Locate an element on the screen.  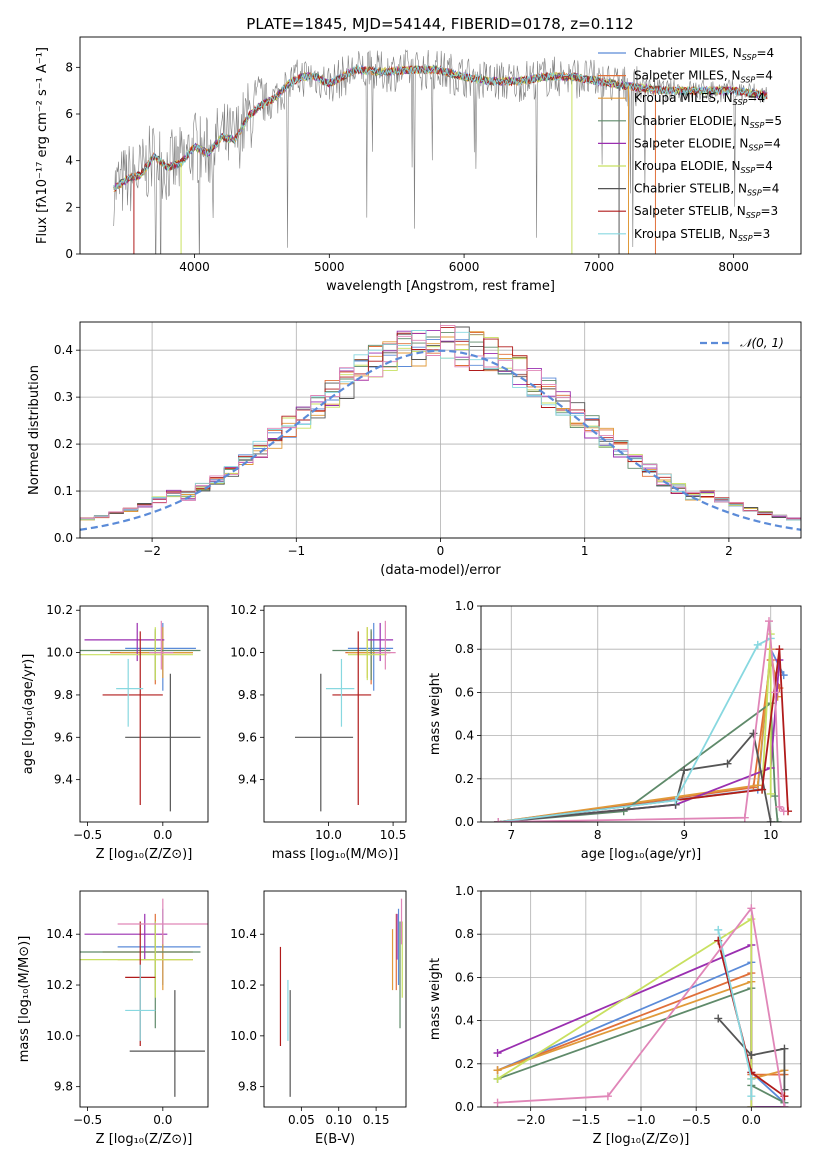
x-tick-label: 0.15 is located at coordinates (376, 1120).